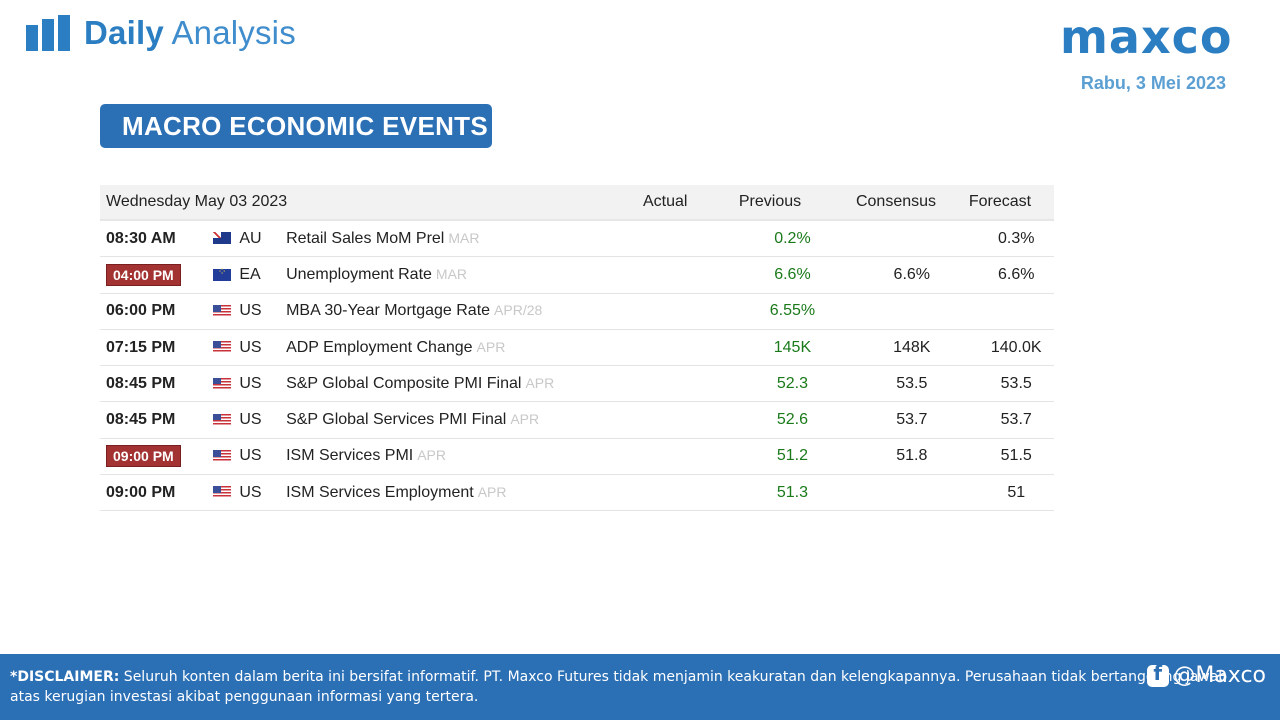  I want to click on previous-value: 52.3, so click(792, 383).